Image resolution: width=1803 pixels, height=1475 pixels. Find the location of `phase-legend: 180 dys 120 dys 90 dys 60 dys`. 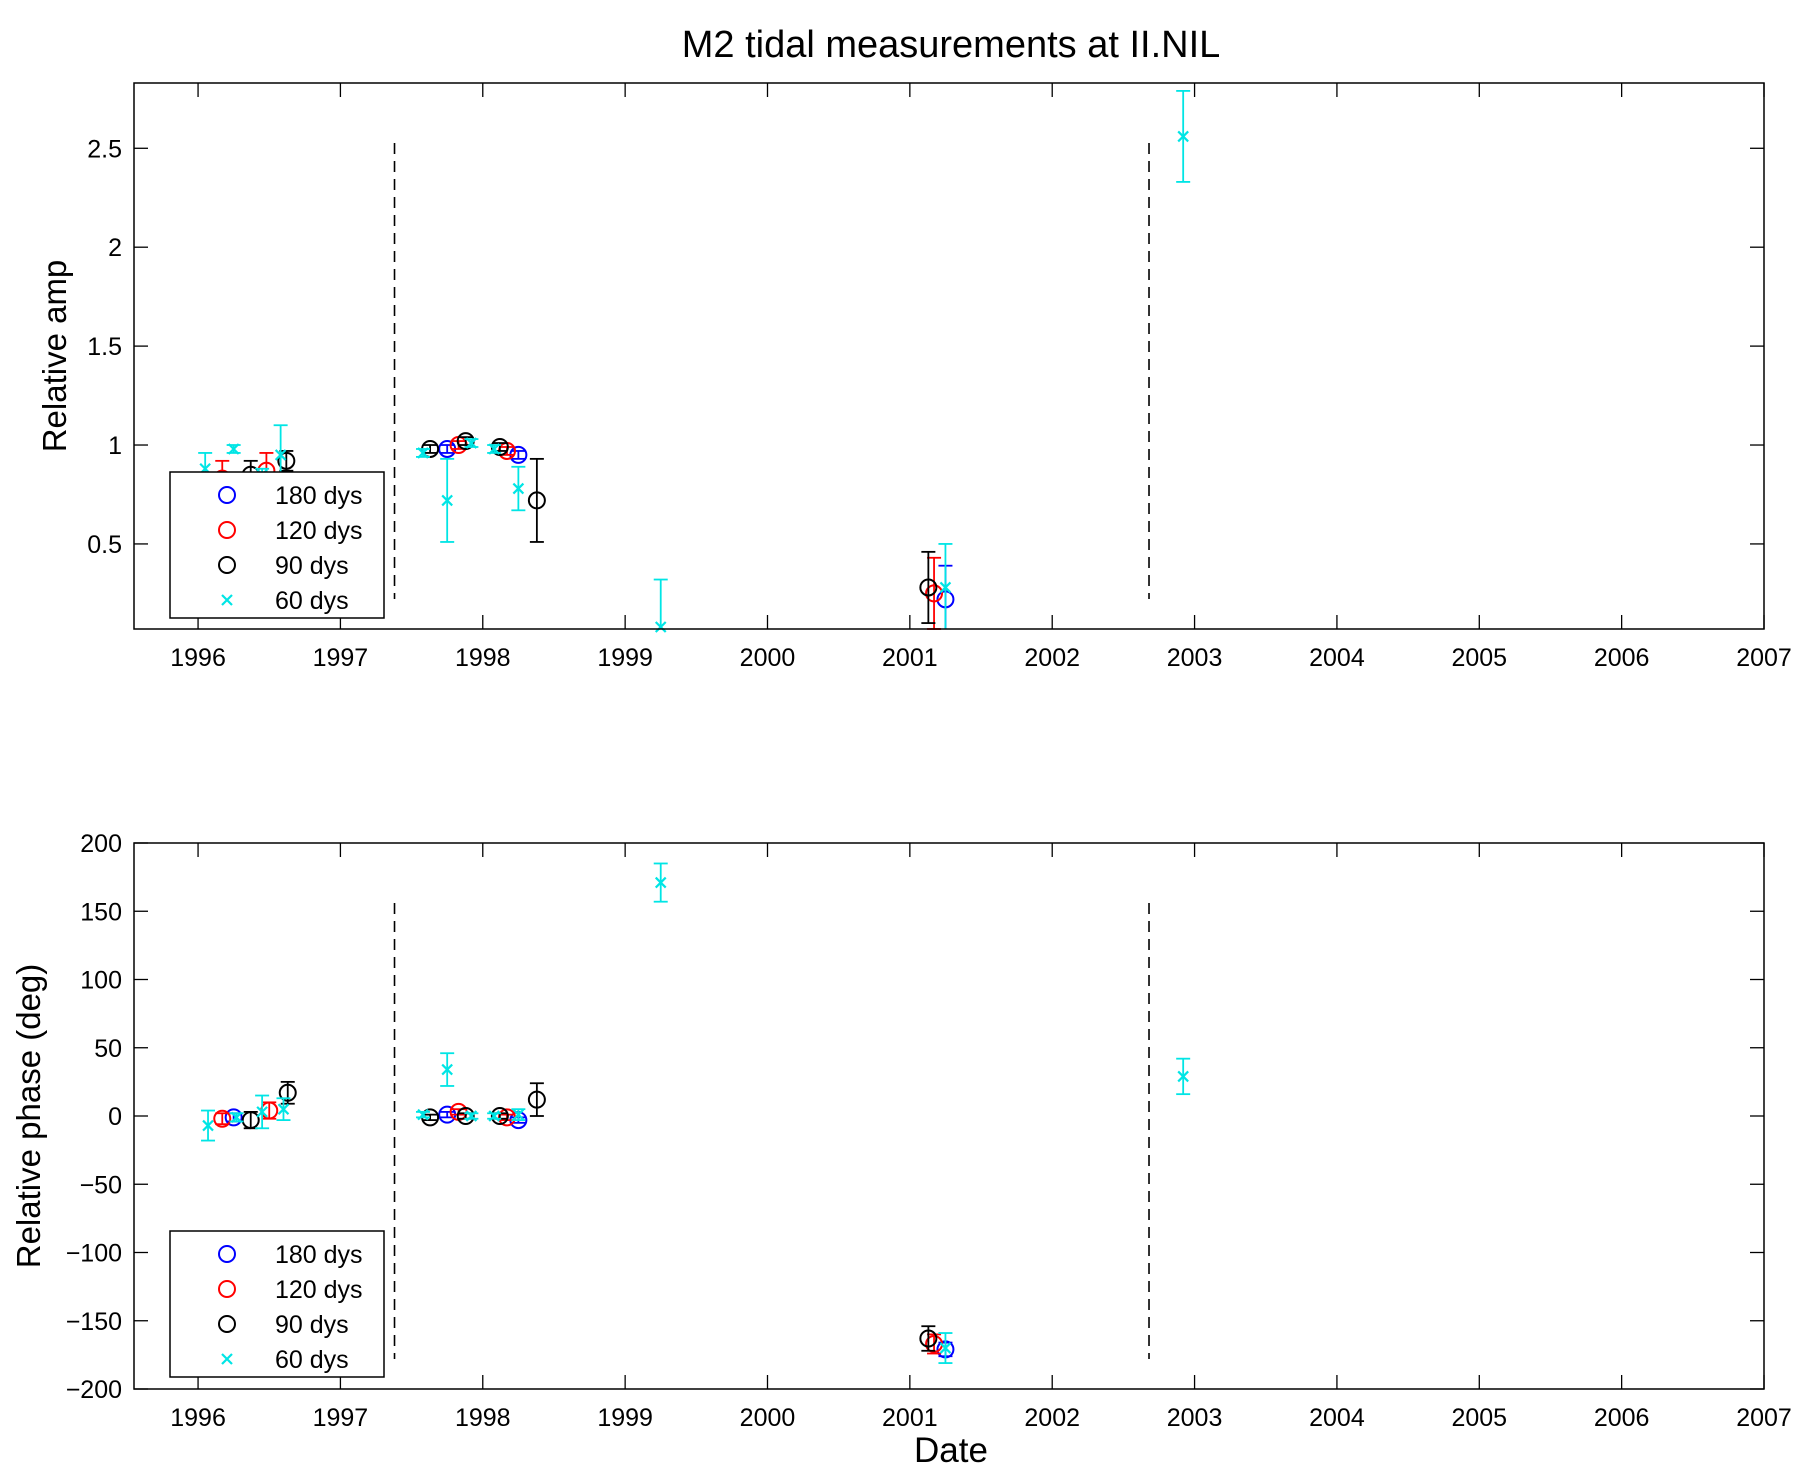

phase-legend: 180 dys 120 dys 90 dys 60 dys is located at coordinates (277, 1304).